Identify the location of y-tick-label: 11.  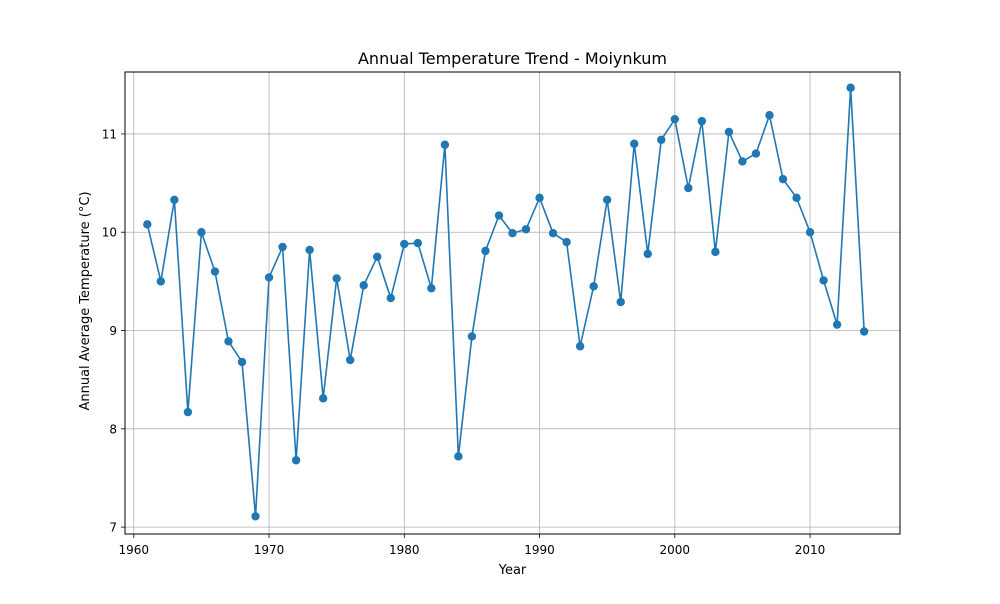
(109, 134).